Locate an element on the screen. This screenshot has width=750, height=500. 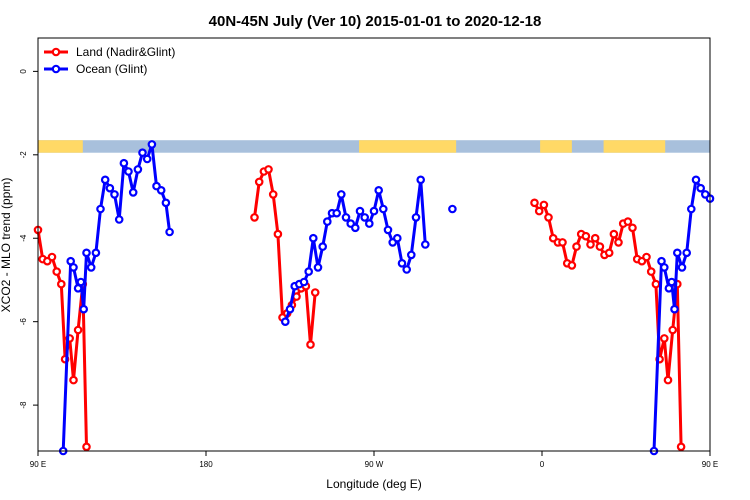
y-tick-label: -4 is located at coordinates (23, 238).